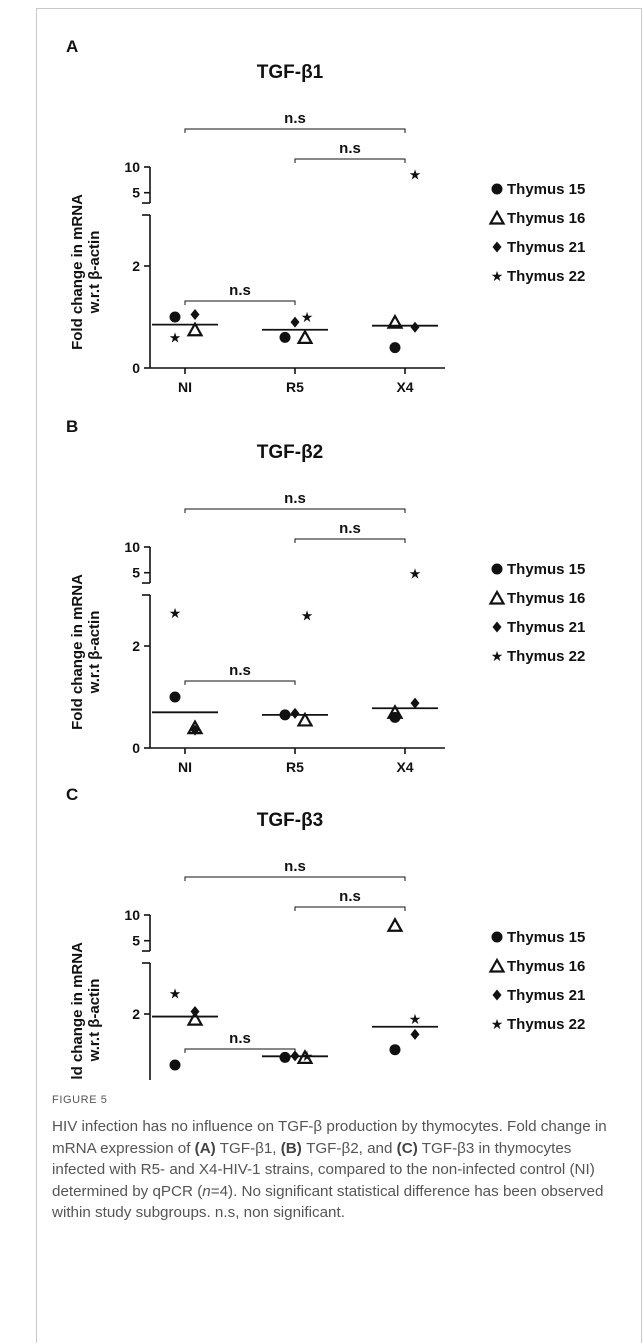 Image resolution: width=643 pixels, height=1344 pixels. Describe the element at coordinates (72, 426) in the screenshot. I see `panel-label: B` at that location.